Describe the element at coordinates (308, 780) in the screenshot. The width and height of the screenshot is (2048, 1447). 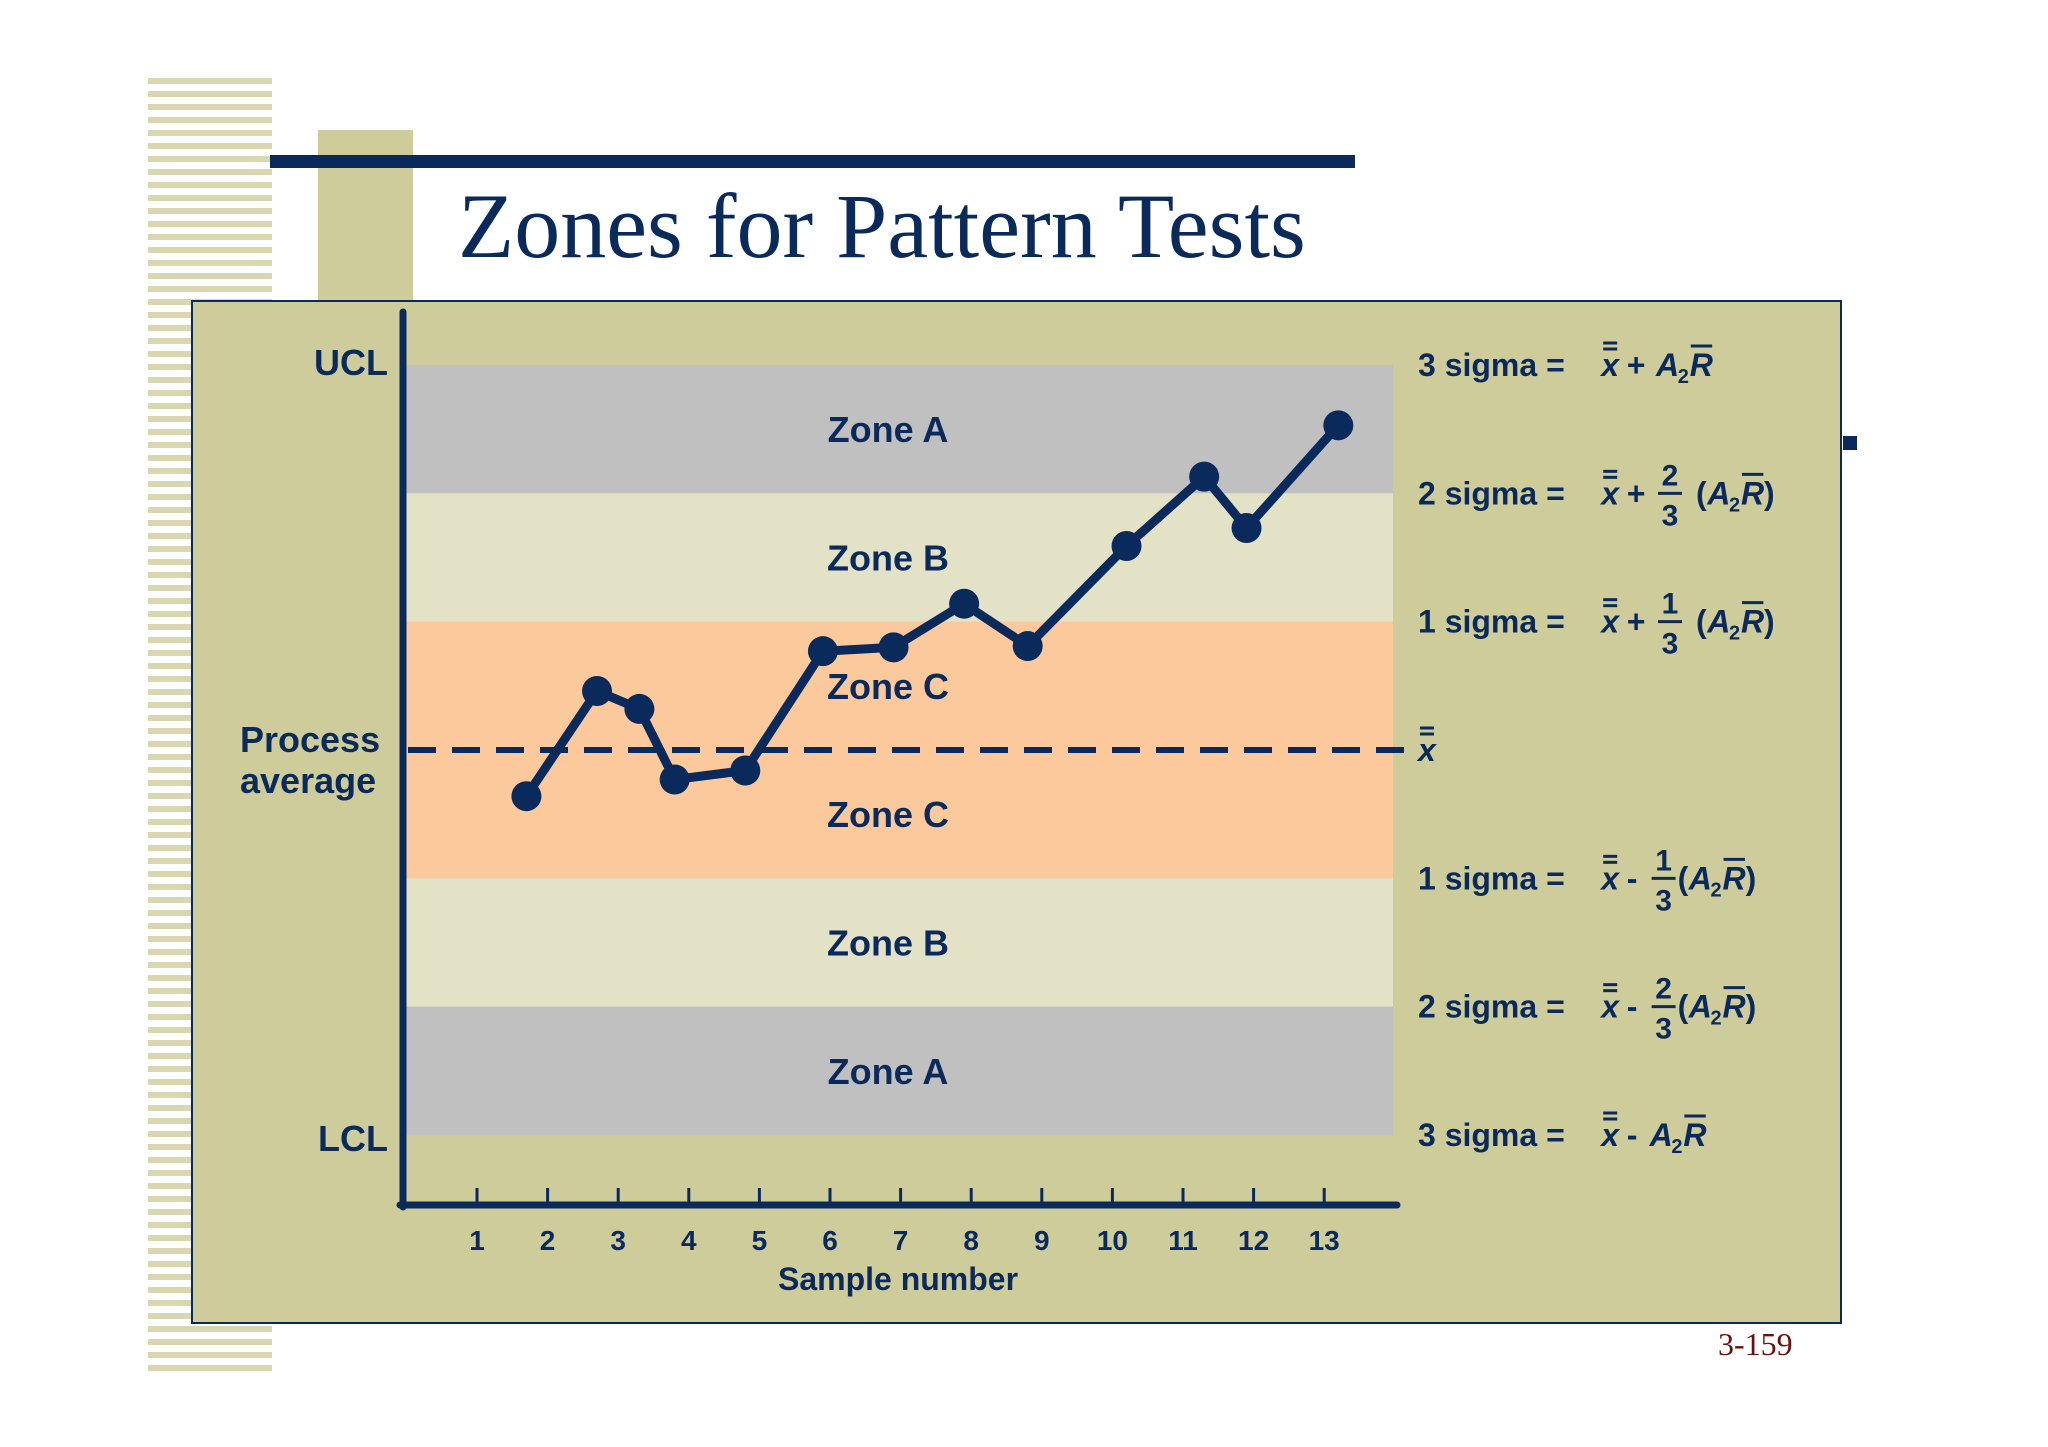
I see `process-average-label: average` at that location.